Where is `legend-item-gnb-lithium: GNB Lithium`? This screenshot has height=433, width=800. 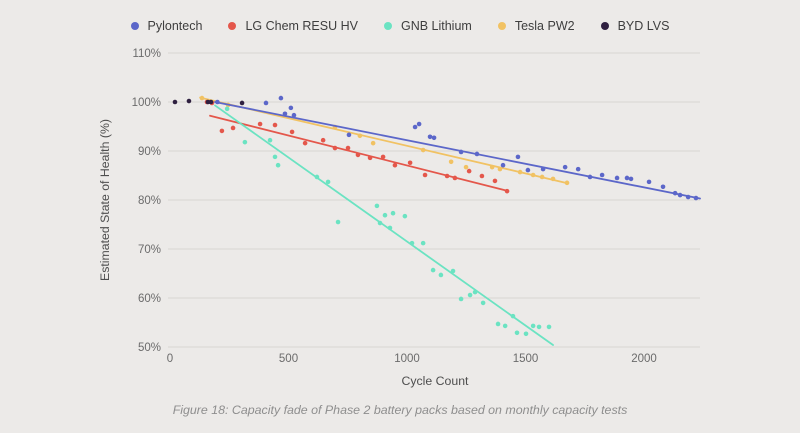
legend-item-gnb-lithium: GNB Lithium is located at coordinates (427, 26).